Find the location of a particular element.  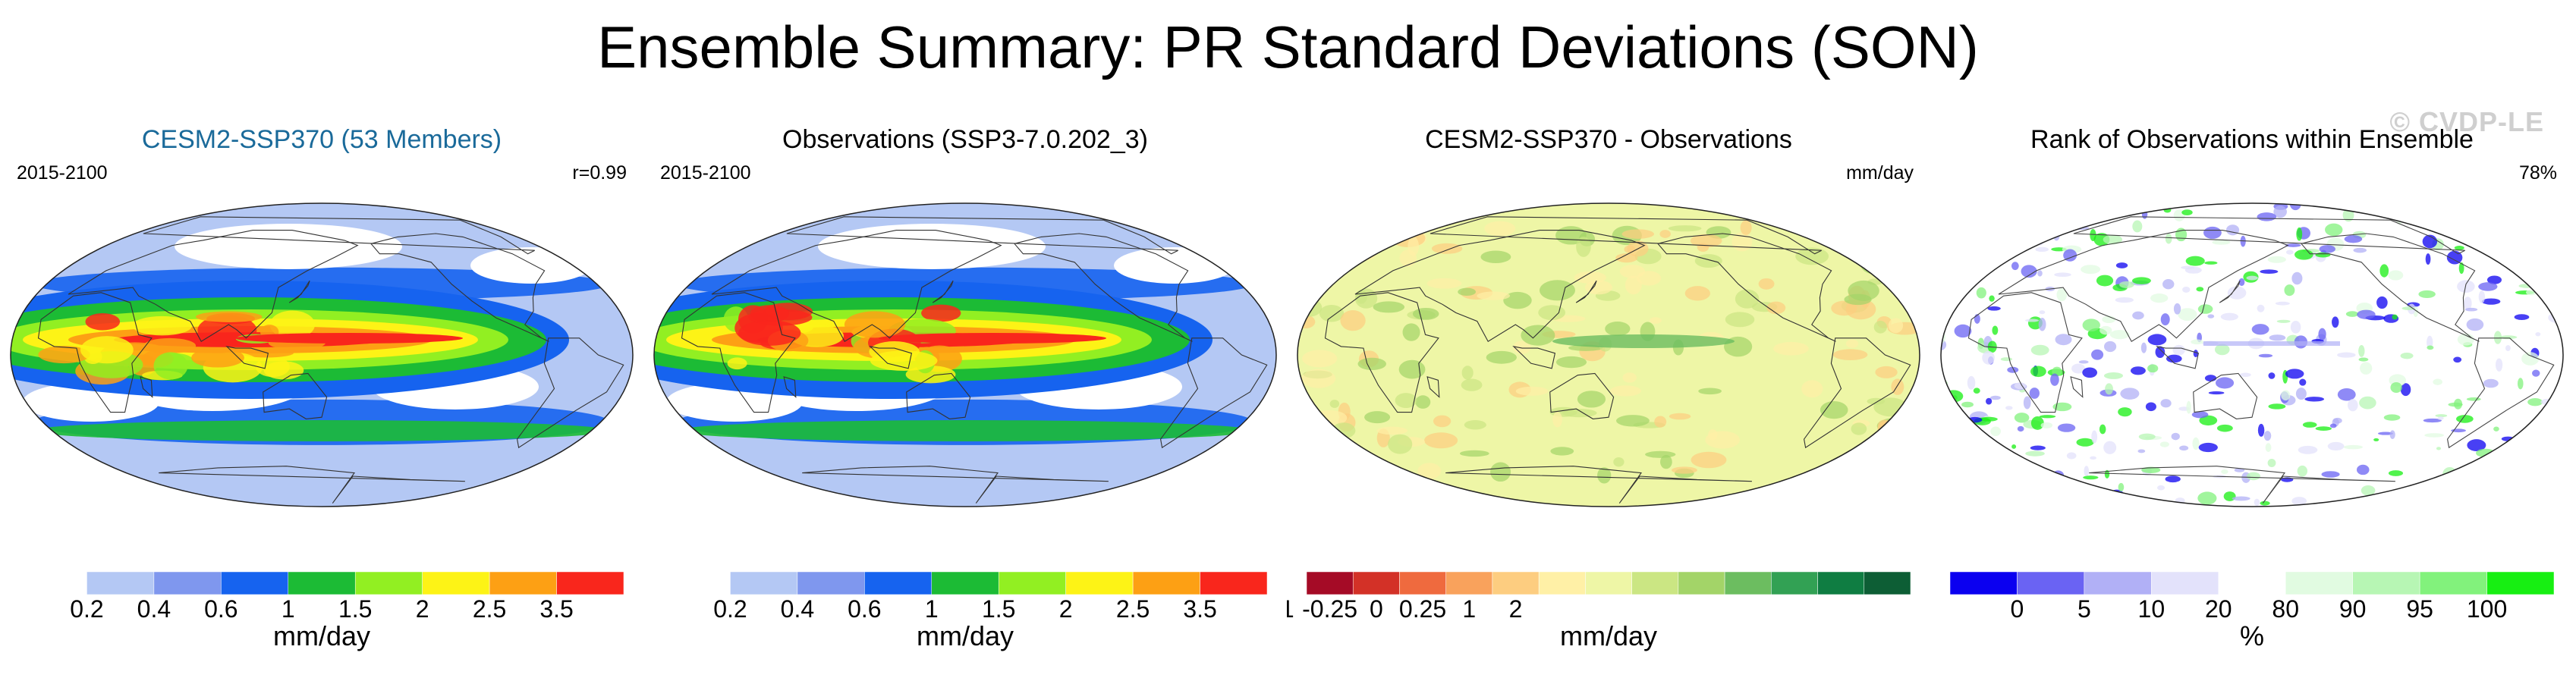

colorbar-tick-label: -0.25 is located at coordinates (1329, 608).